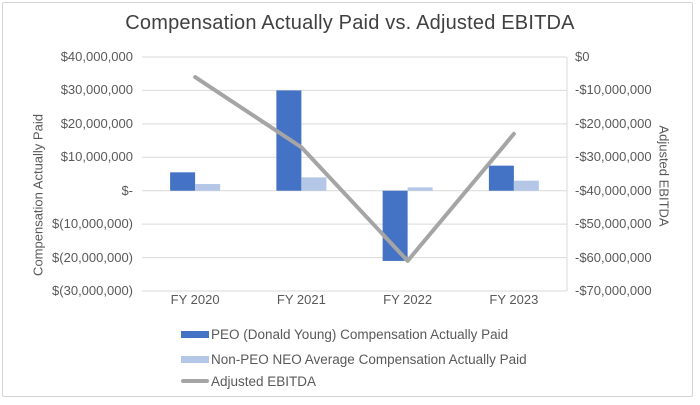 The height and width of the screenshot is (405, 700). What do you see at coordinates (613, 157) in the screenshot?
I see `right-axis-tick: -$30,000,000` at bounding box center [613, 157].